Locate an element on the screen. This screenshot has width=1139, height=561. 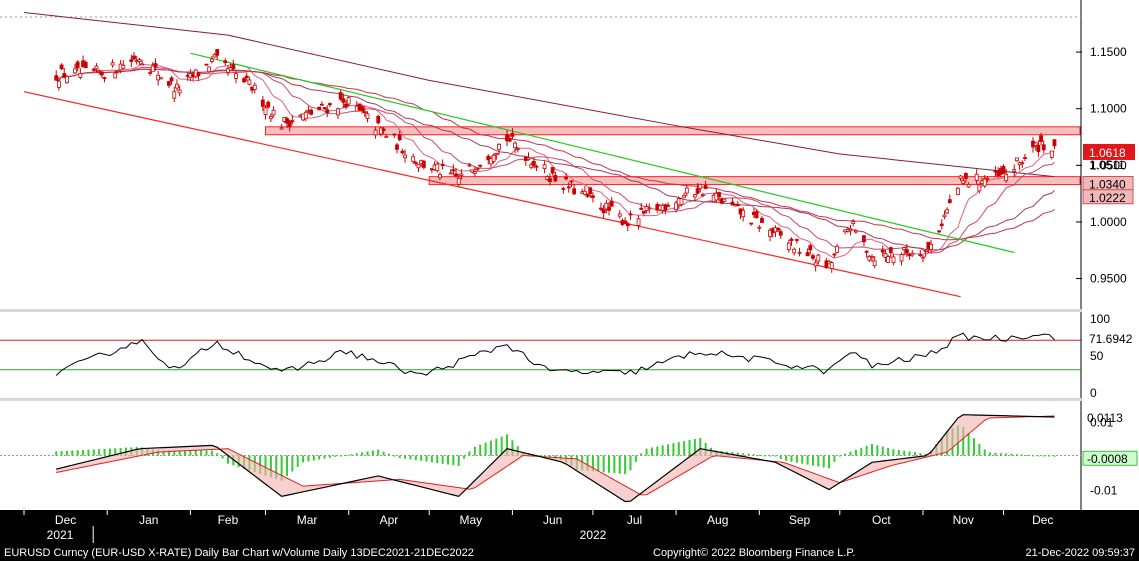
last-price-label: 1.0618 is located at coordinates (1107, 153).